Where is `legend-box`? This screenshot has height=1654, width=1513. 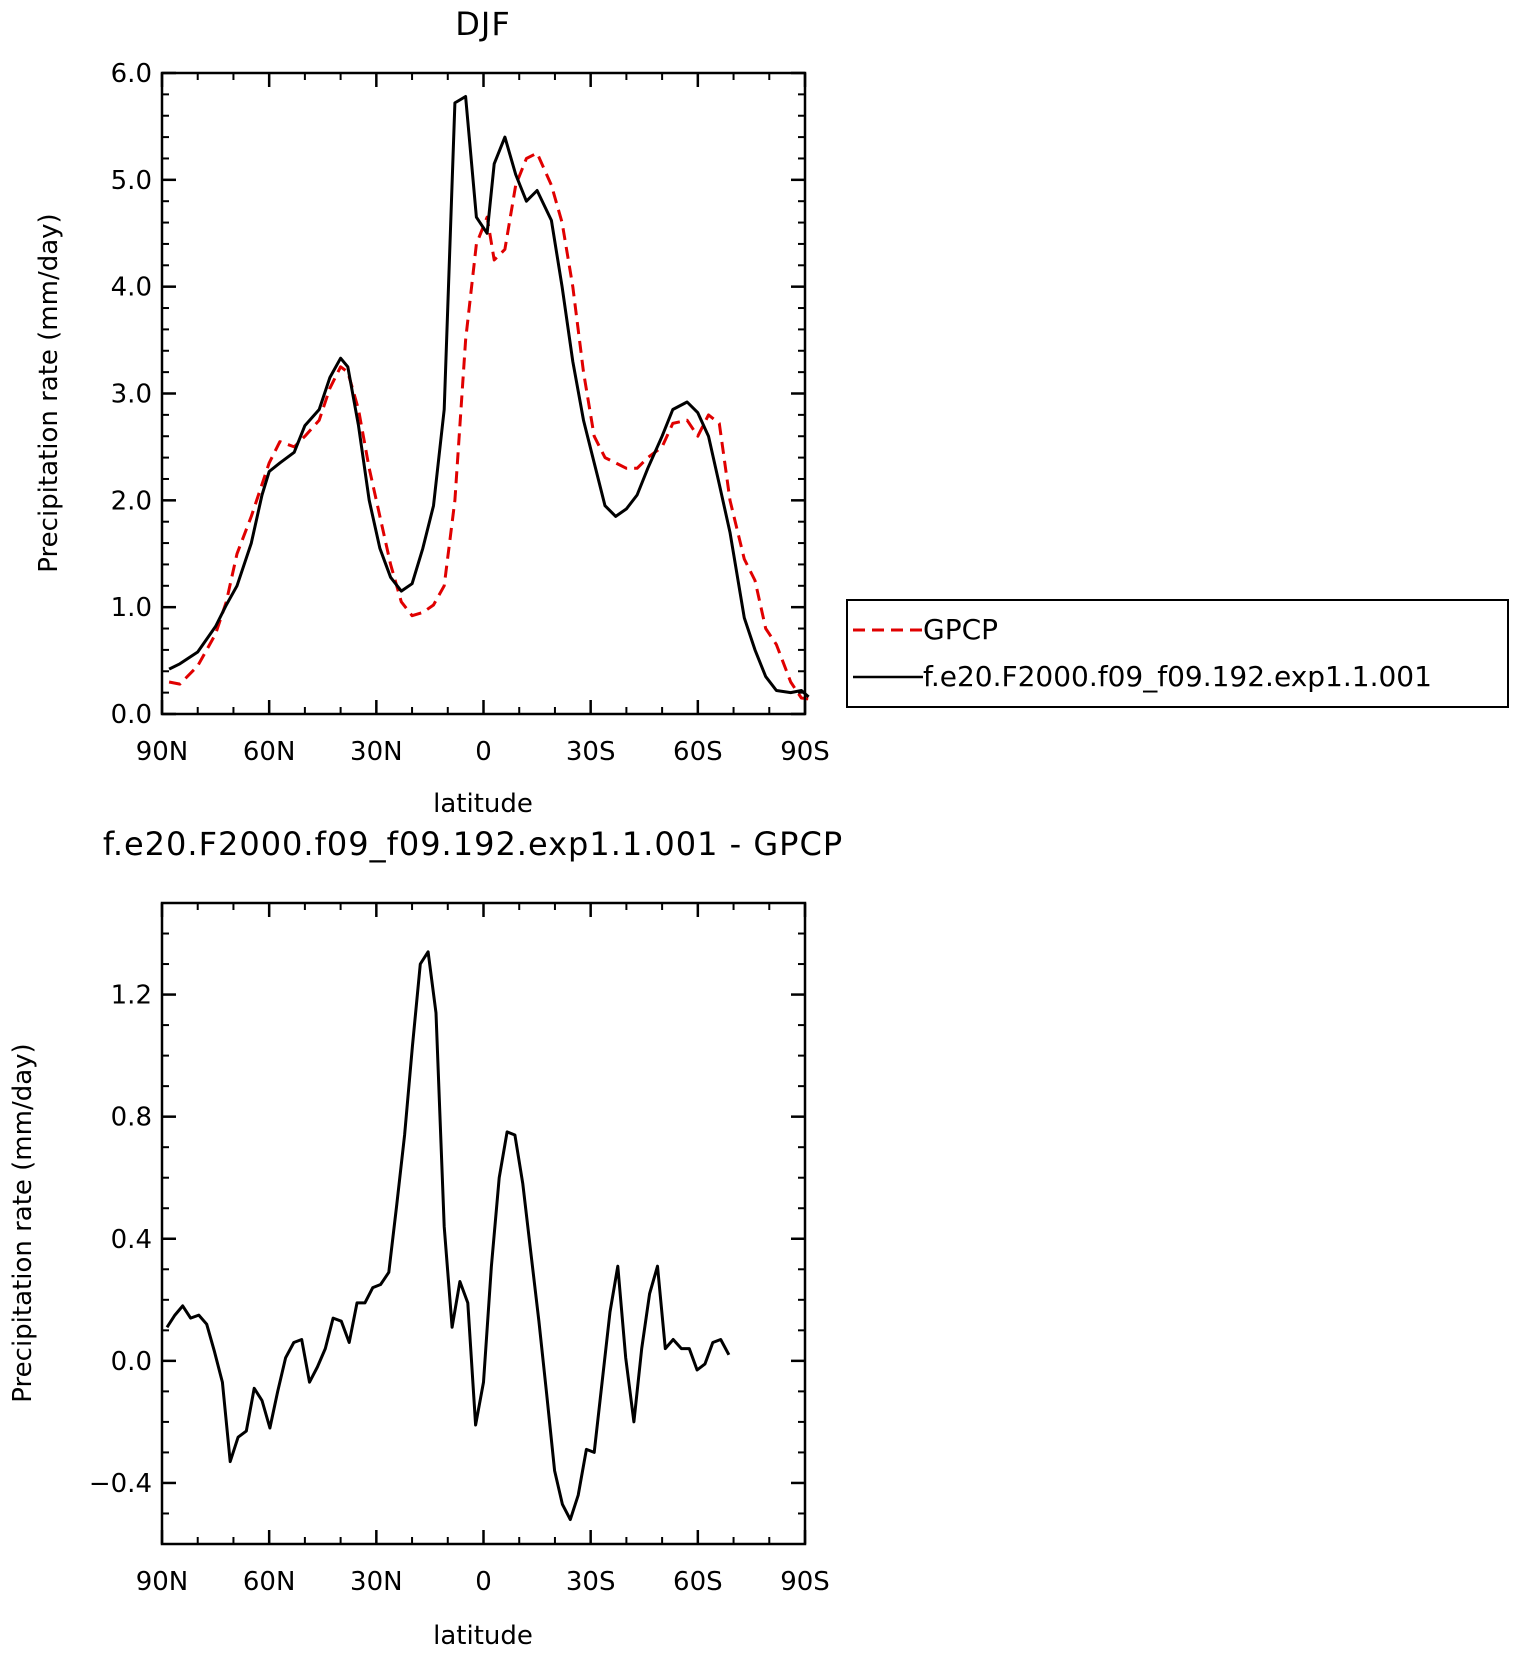
legend-box is located at coordinates (1177, 653).